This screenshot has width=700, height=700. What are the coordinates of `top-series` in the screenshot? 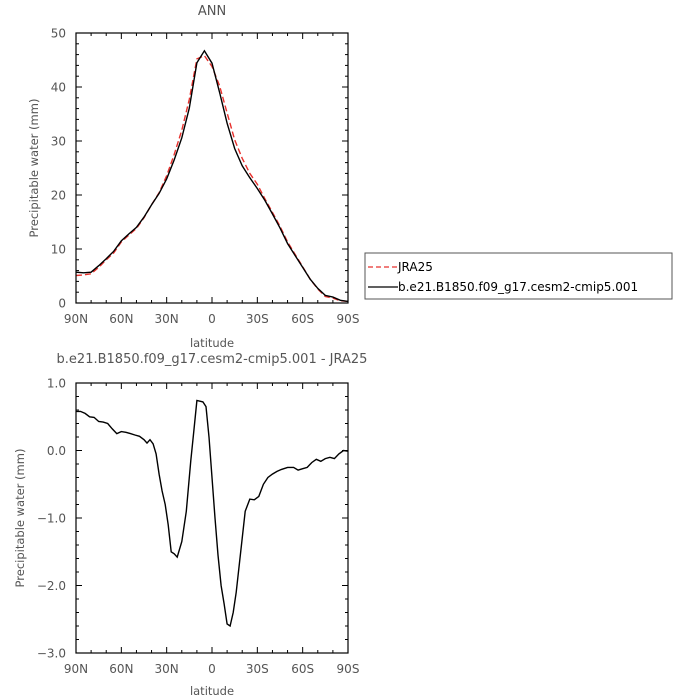 It's located at (212, 176).